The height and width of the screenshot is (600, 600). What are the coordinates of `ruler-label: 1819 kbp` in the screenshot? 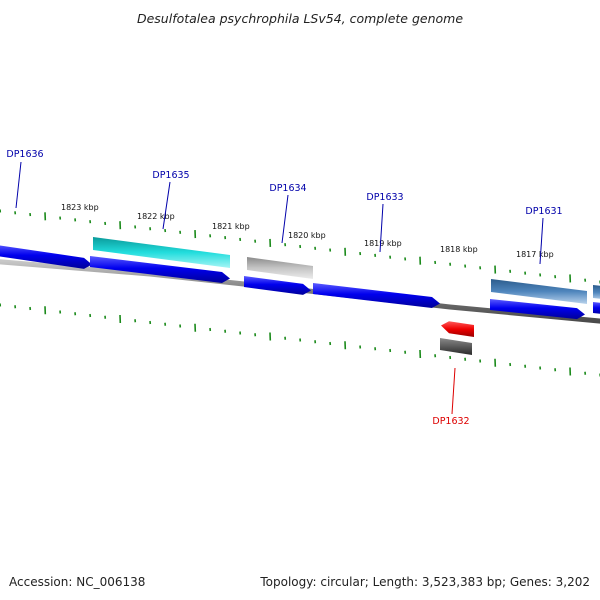 It's located at (383, 243).